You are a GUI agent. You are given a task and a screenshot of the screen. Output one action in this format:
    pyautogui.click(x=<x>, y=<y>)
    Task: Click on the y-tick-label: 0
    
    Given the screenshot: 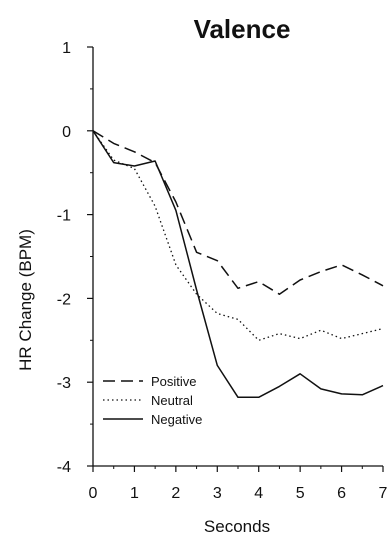 What is the action you would take?
    pyautogui.click(x=66, y=132)
    